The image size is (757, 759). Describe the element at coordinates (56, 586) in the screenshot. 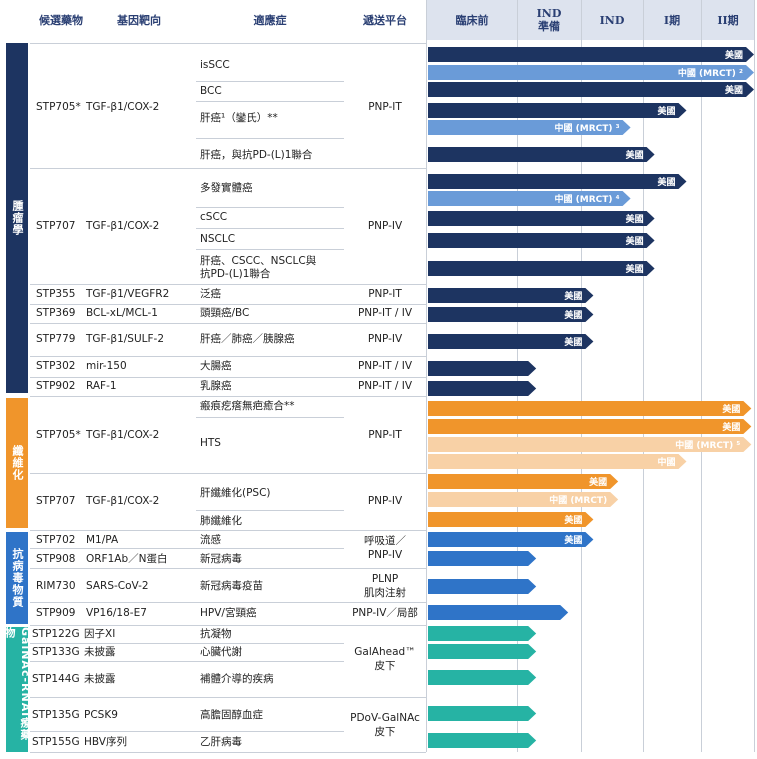

I see `candidate-name: RIM730` at that location.